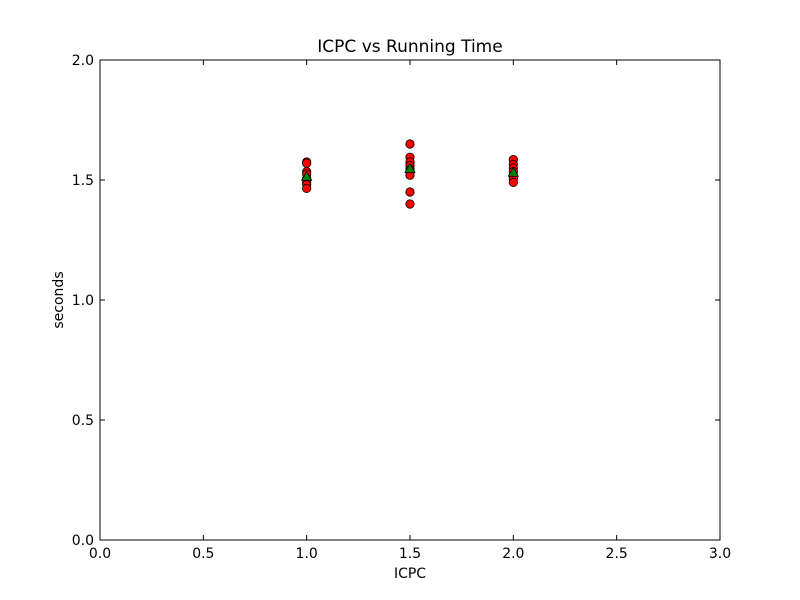 The height and width of the screenshot is (600, 800). What do you see at coordinates (410, 574) in the screenshot?
I see `x-axis-label: ICPC` at bounding box center [410, 574].